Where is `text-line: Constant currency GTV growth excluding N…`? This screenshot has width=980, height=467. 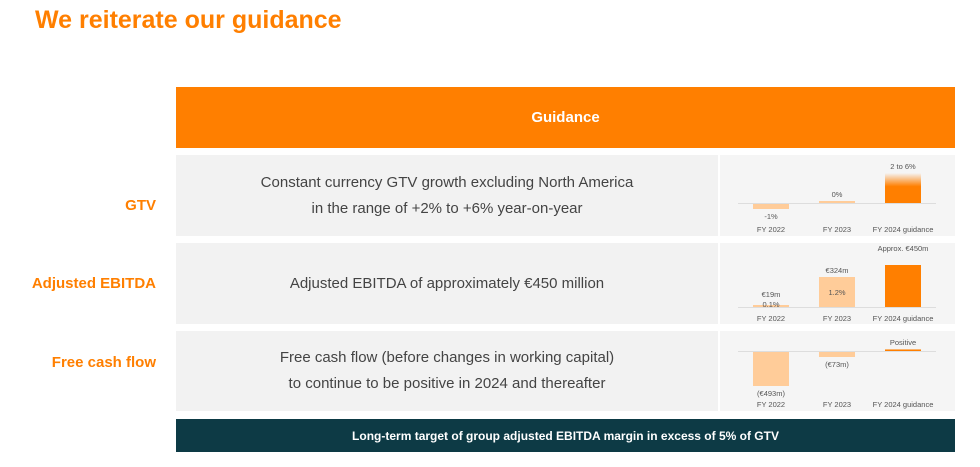
text-line: Constant currency GTV growth excluding N… is located at coordinates (447, 182).